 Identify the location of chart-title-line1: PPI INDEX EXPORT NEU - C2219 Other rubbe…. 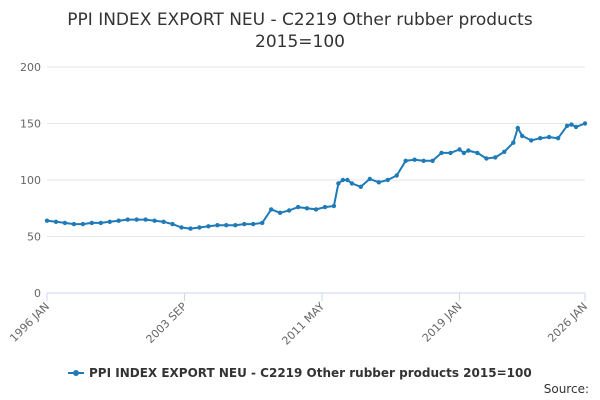
(300, 20).